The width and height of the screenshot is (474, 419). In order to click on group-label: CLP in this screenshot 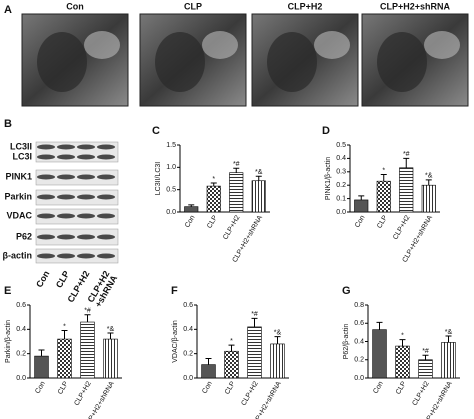, I will do `click(63, 279)`.